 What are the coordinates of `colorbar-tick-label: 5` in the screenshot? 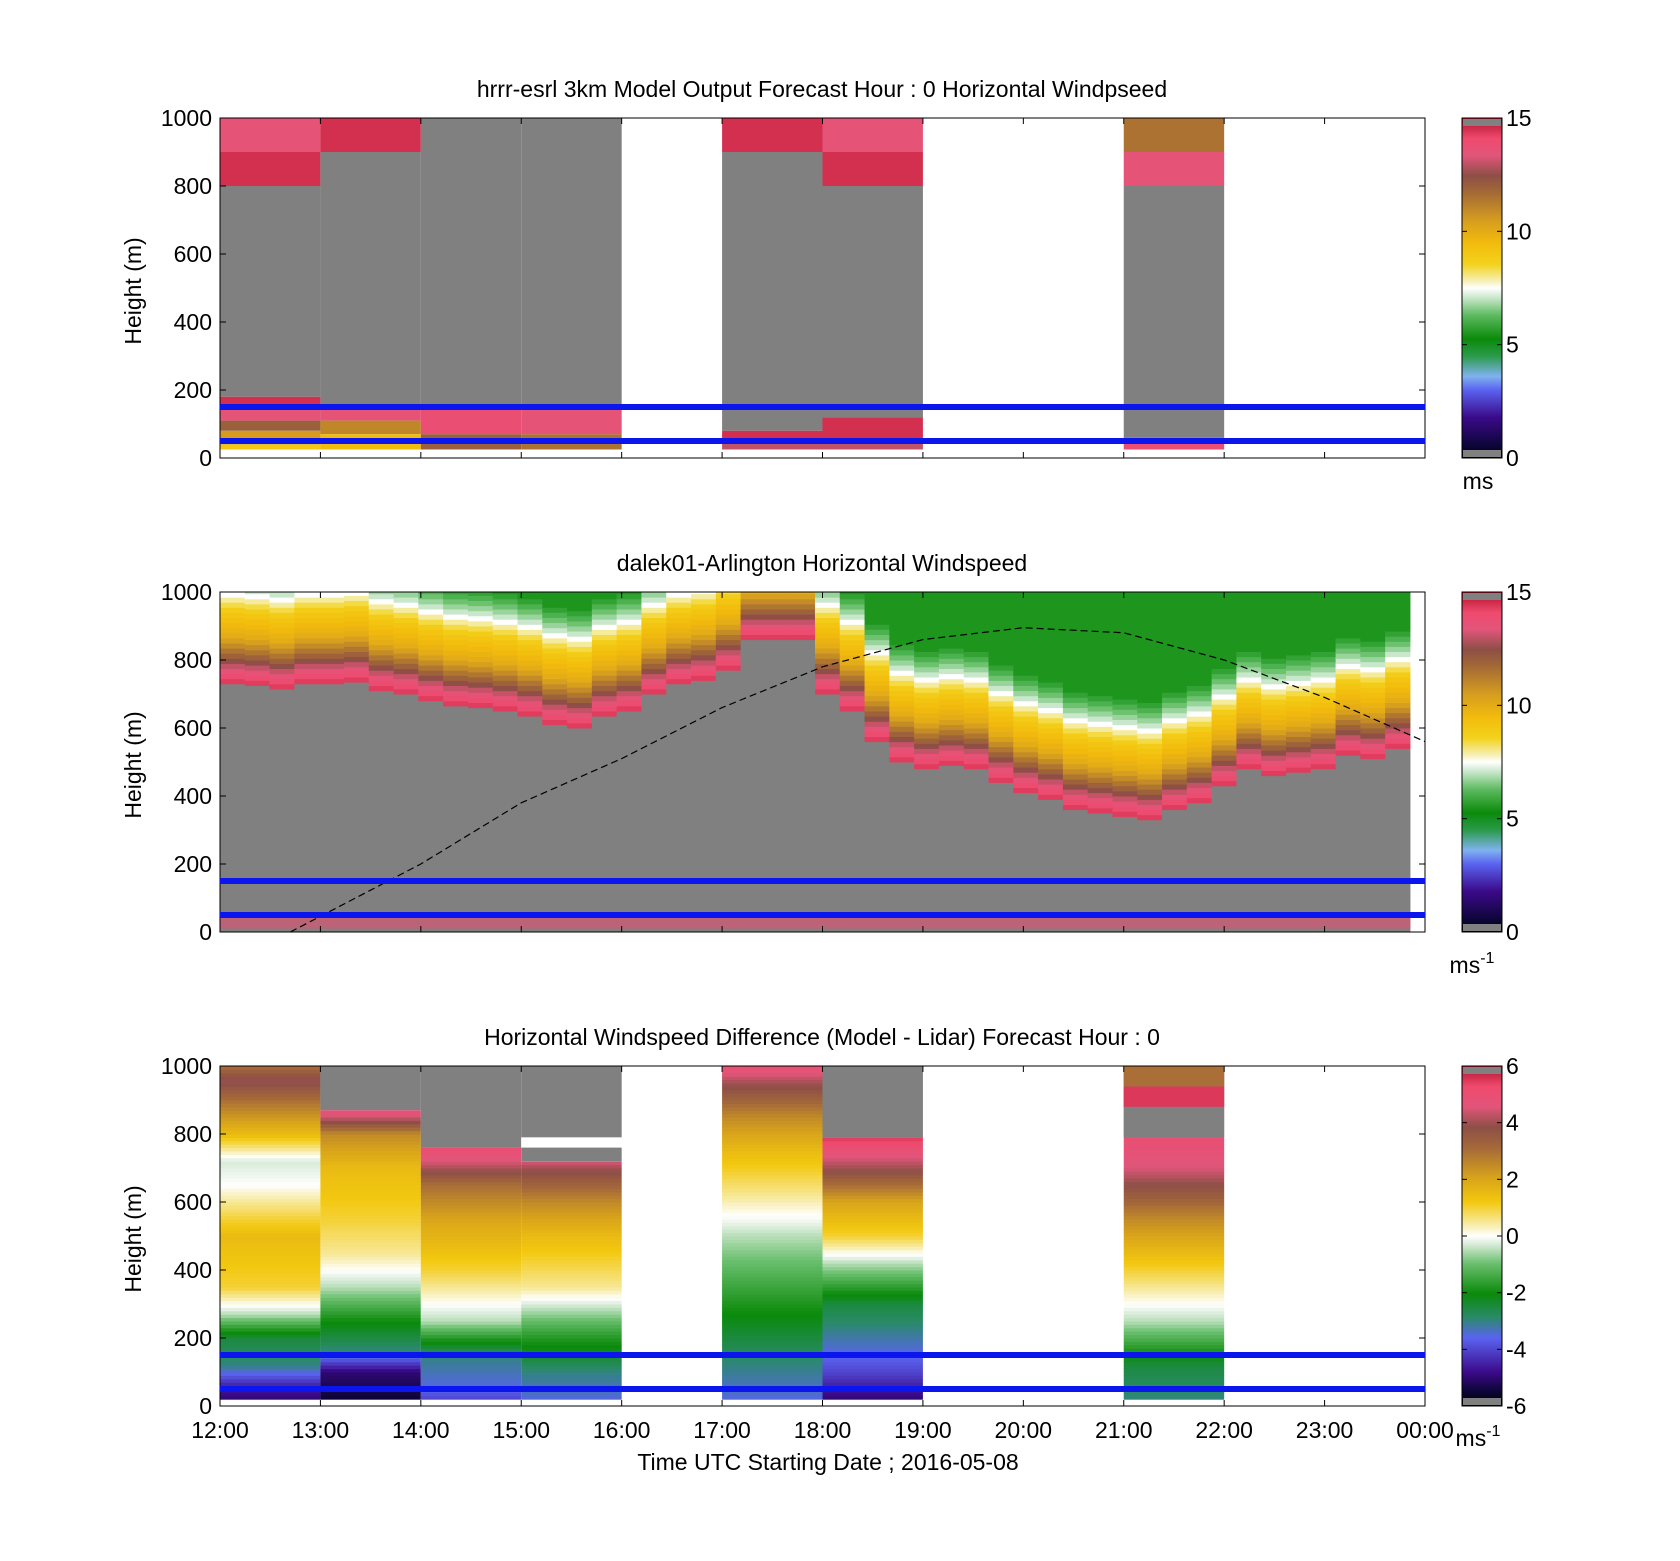 It's located at (1512, 819).